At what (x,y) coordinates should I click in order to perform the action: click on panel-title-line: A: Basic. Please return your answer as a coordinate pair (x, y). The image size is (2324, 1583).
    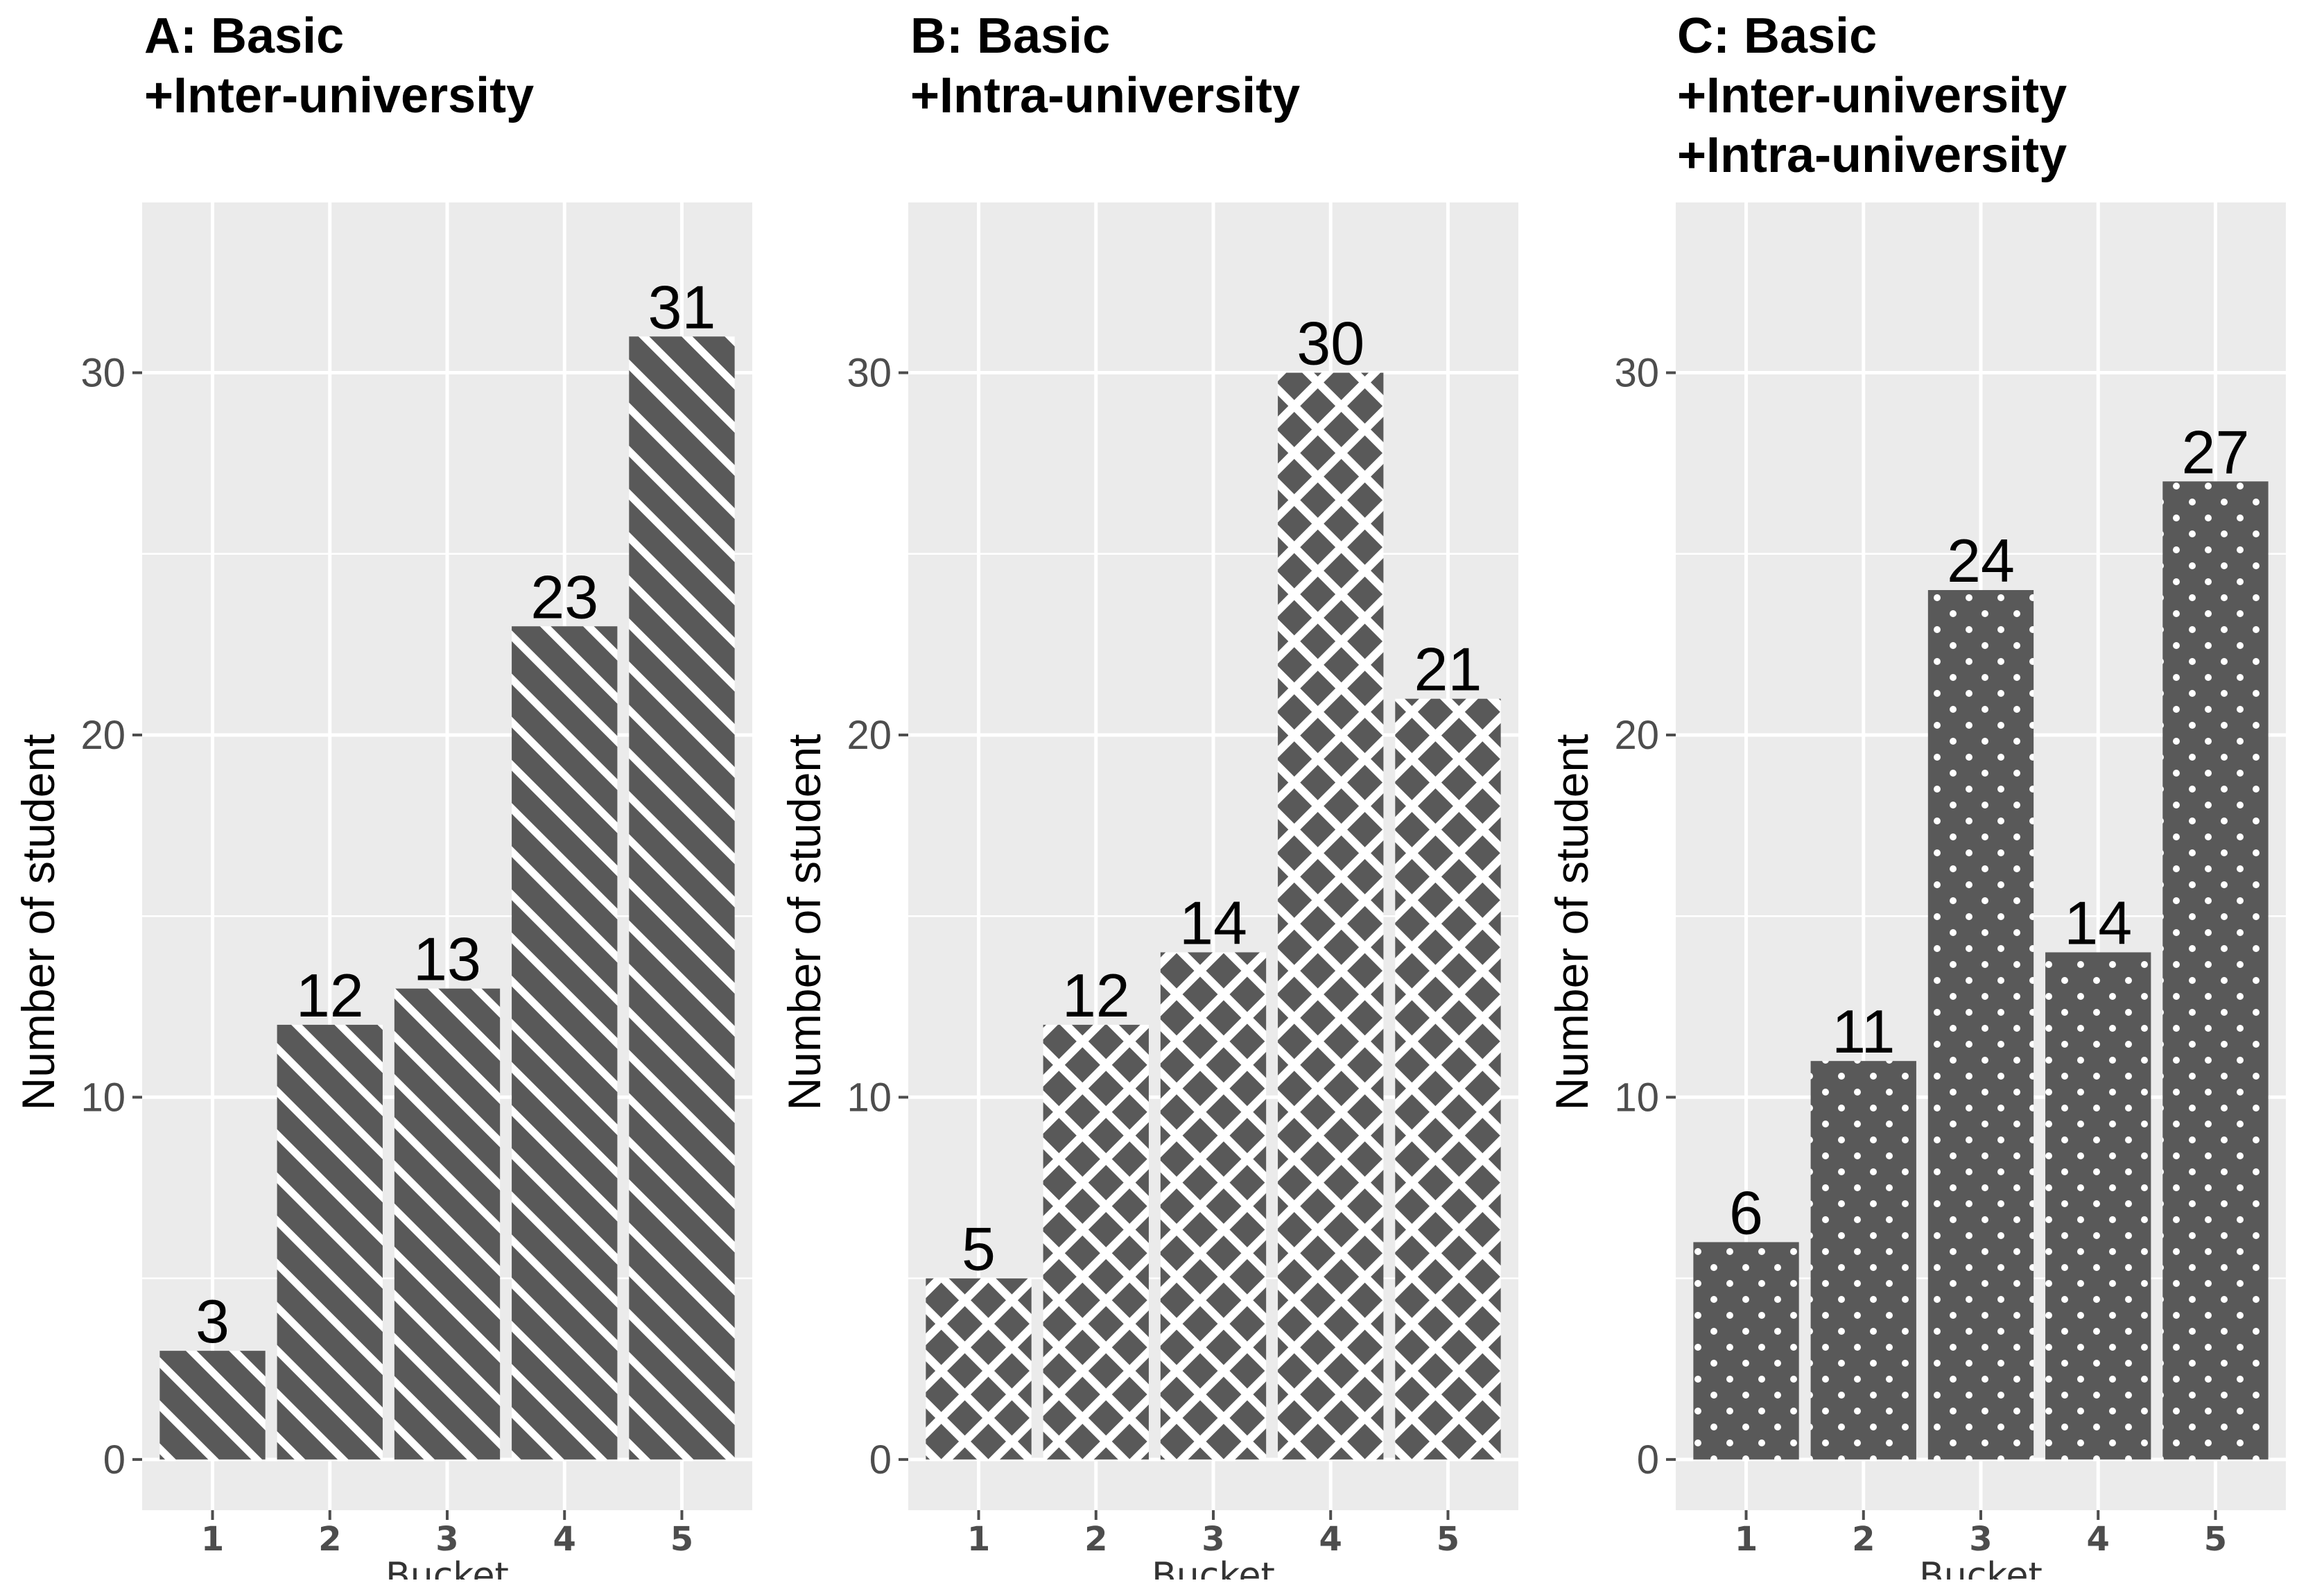
    Looking at the image, I should click on (244, 36).